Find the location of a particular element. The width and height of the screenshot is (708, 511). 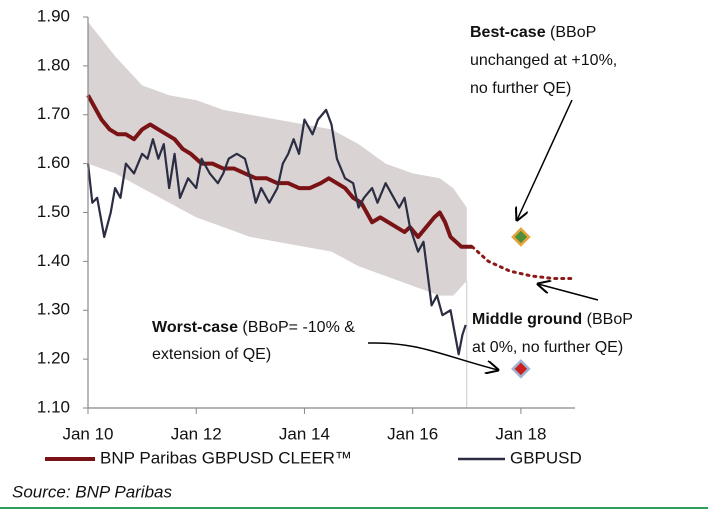

x-tick-label: Jan 10 is located at coordinates (87, 433).